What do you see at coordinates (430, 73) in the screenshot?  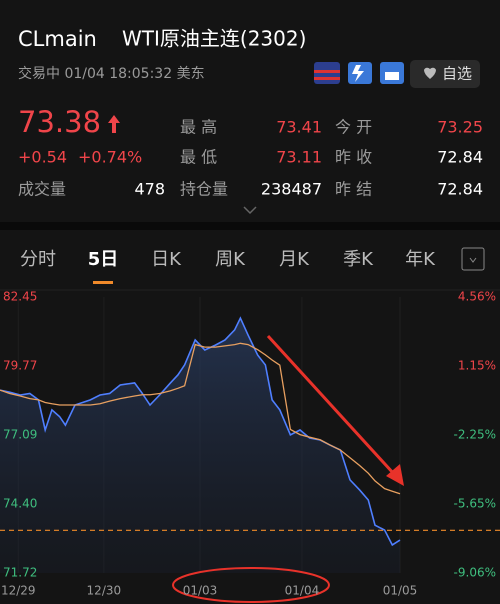 I see `heart-icon` at bounding box center [430, 73].